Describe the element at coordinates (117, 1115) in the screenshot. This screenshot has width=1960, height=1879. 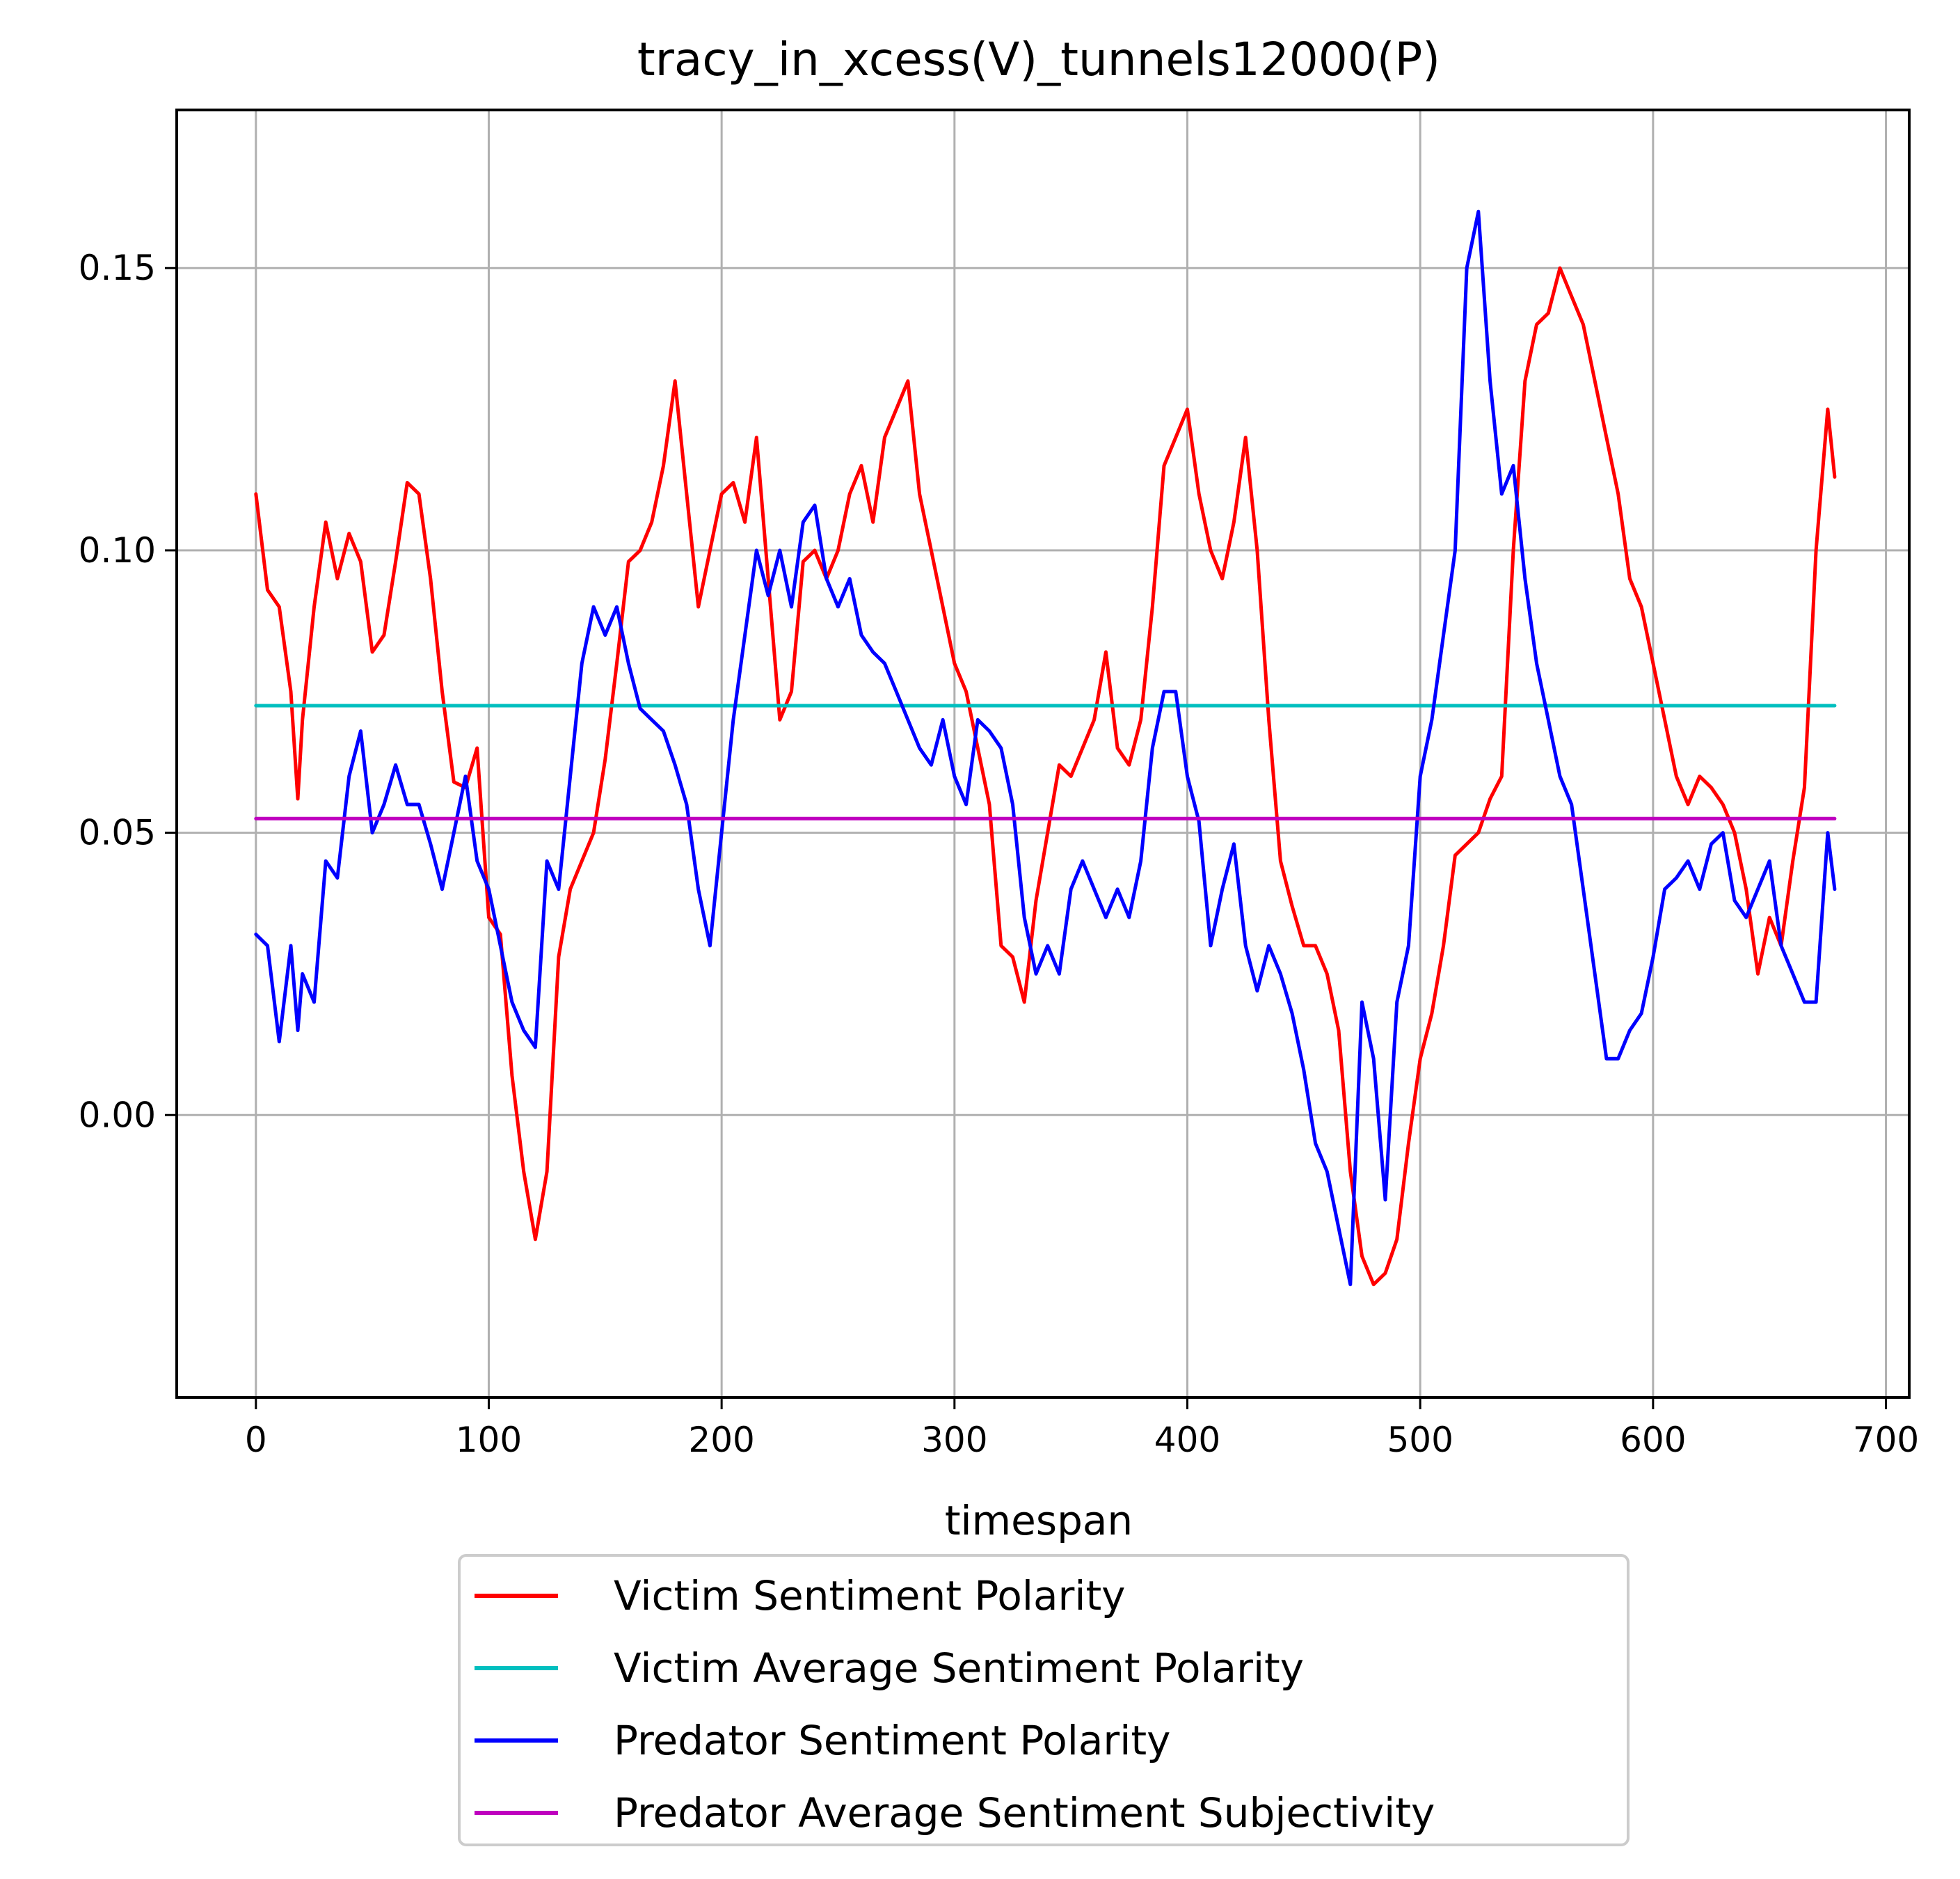
I see `y-tick-label: 0.00` at that location.